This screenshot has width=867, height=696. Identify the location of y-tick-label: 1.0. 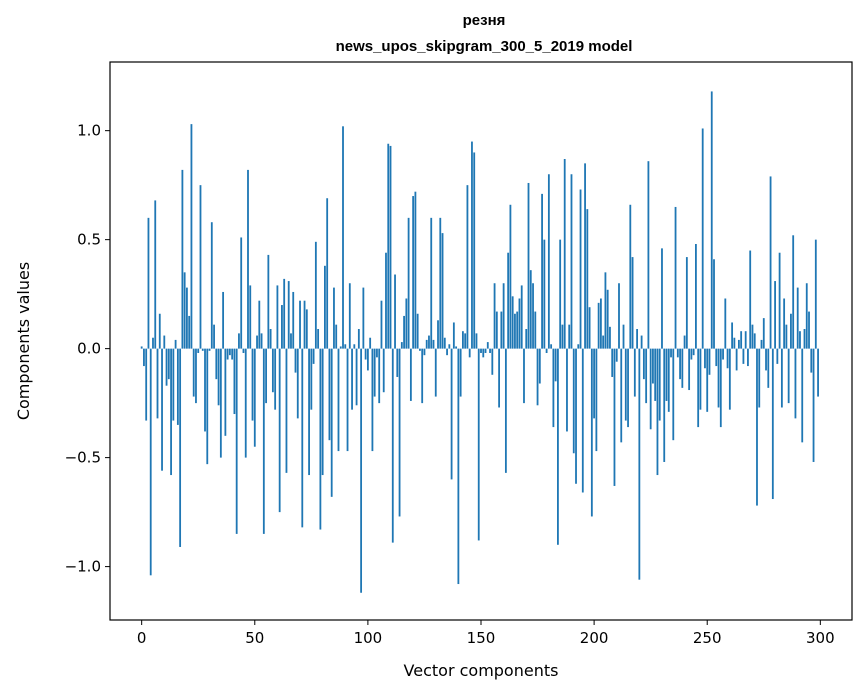
(89, 131).